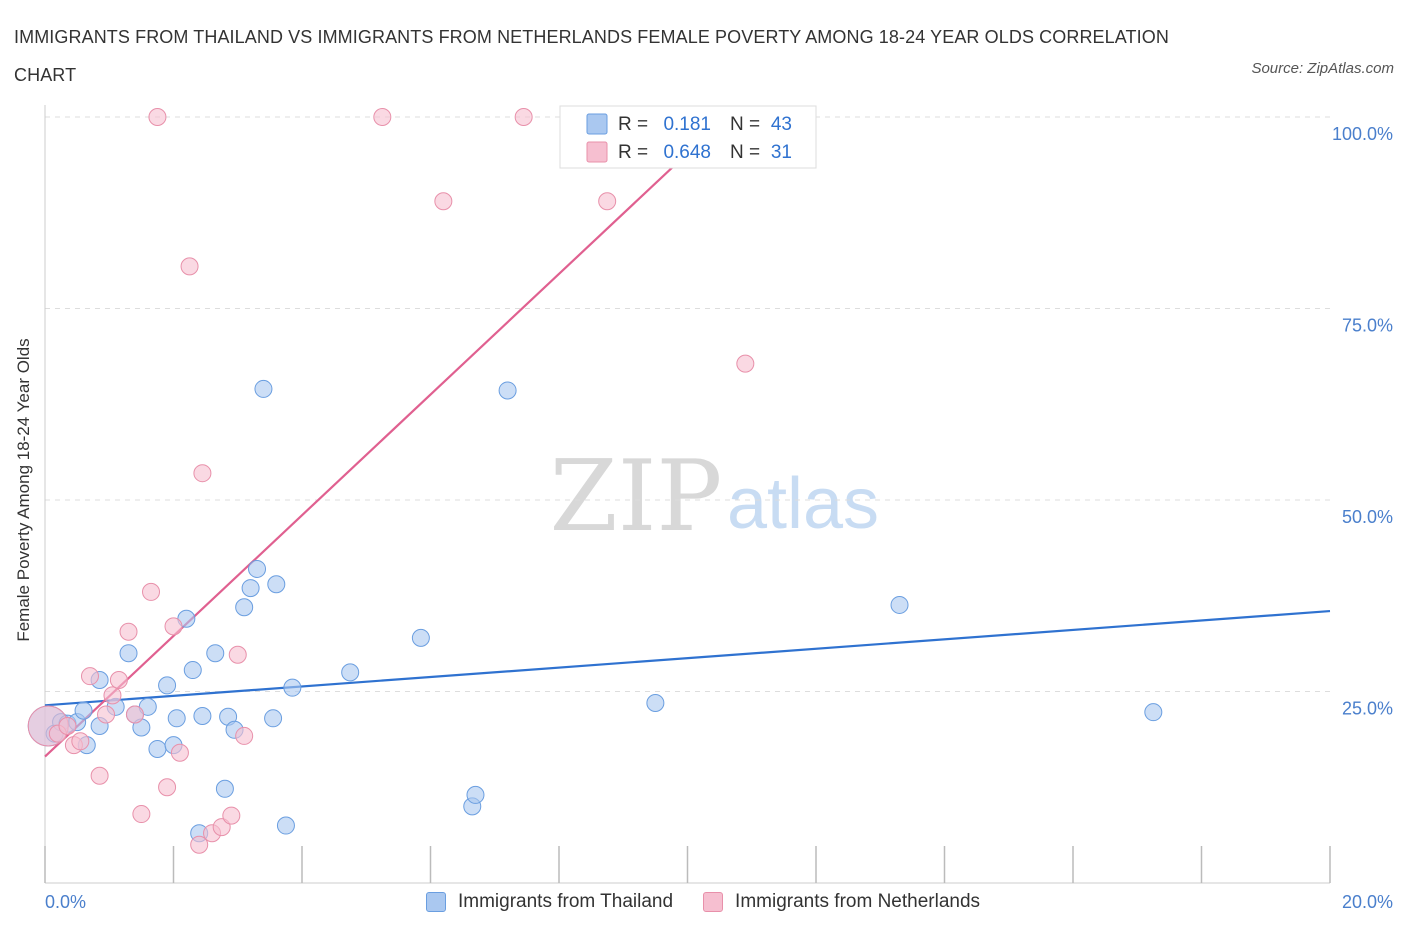  I want to click on legend-r-label-netherlands: R =, so click(633, 152).